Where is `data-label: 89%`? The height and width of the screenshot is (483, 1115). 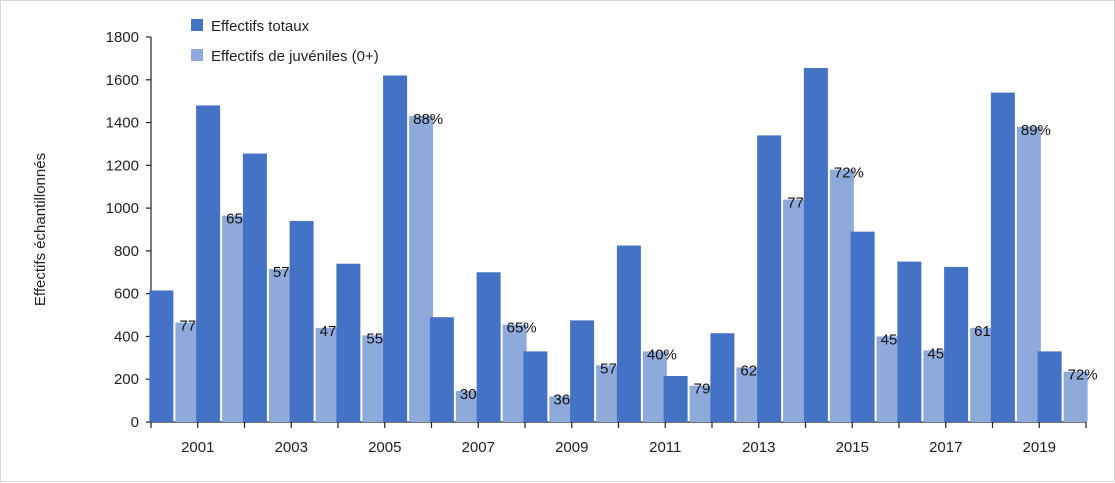 data-label: 89% is located at coordinates (1036, 130).